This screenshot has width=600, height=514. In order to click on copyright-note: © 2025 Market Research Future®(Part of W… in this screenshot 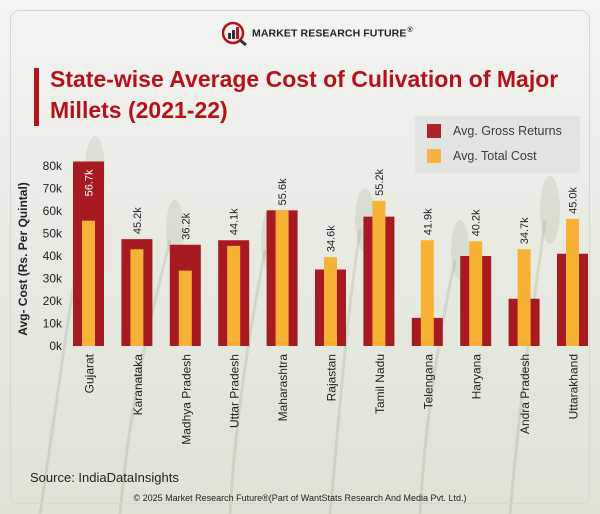, I will do `click(300, 498)`.